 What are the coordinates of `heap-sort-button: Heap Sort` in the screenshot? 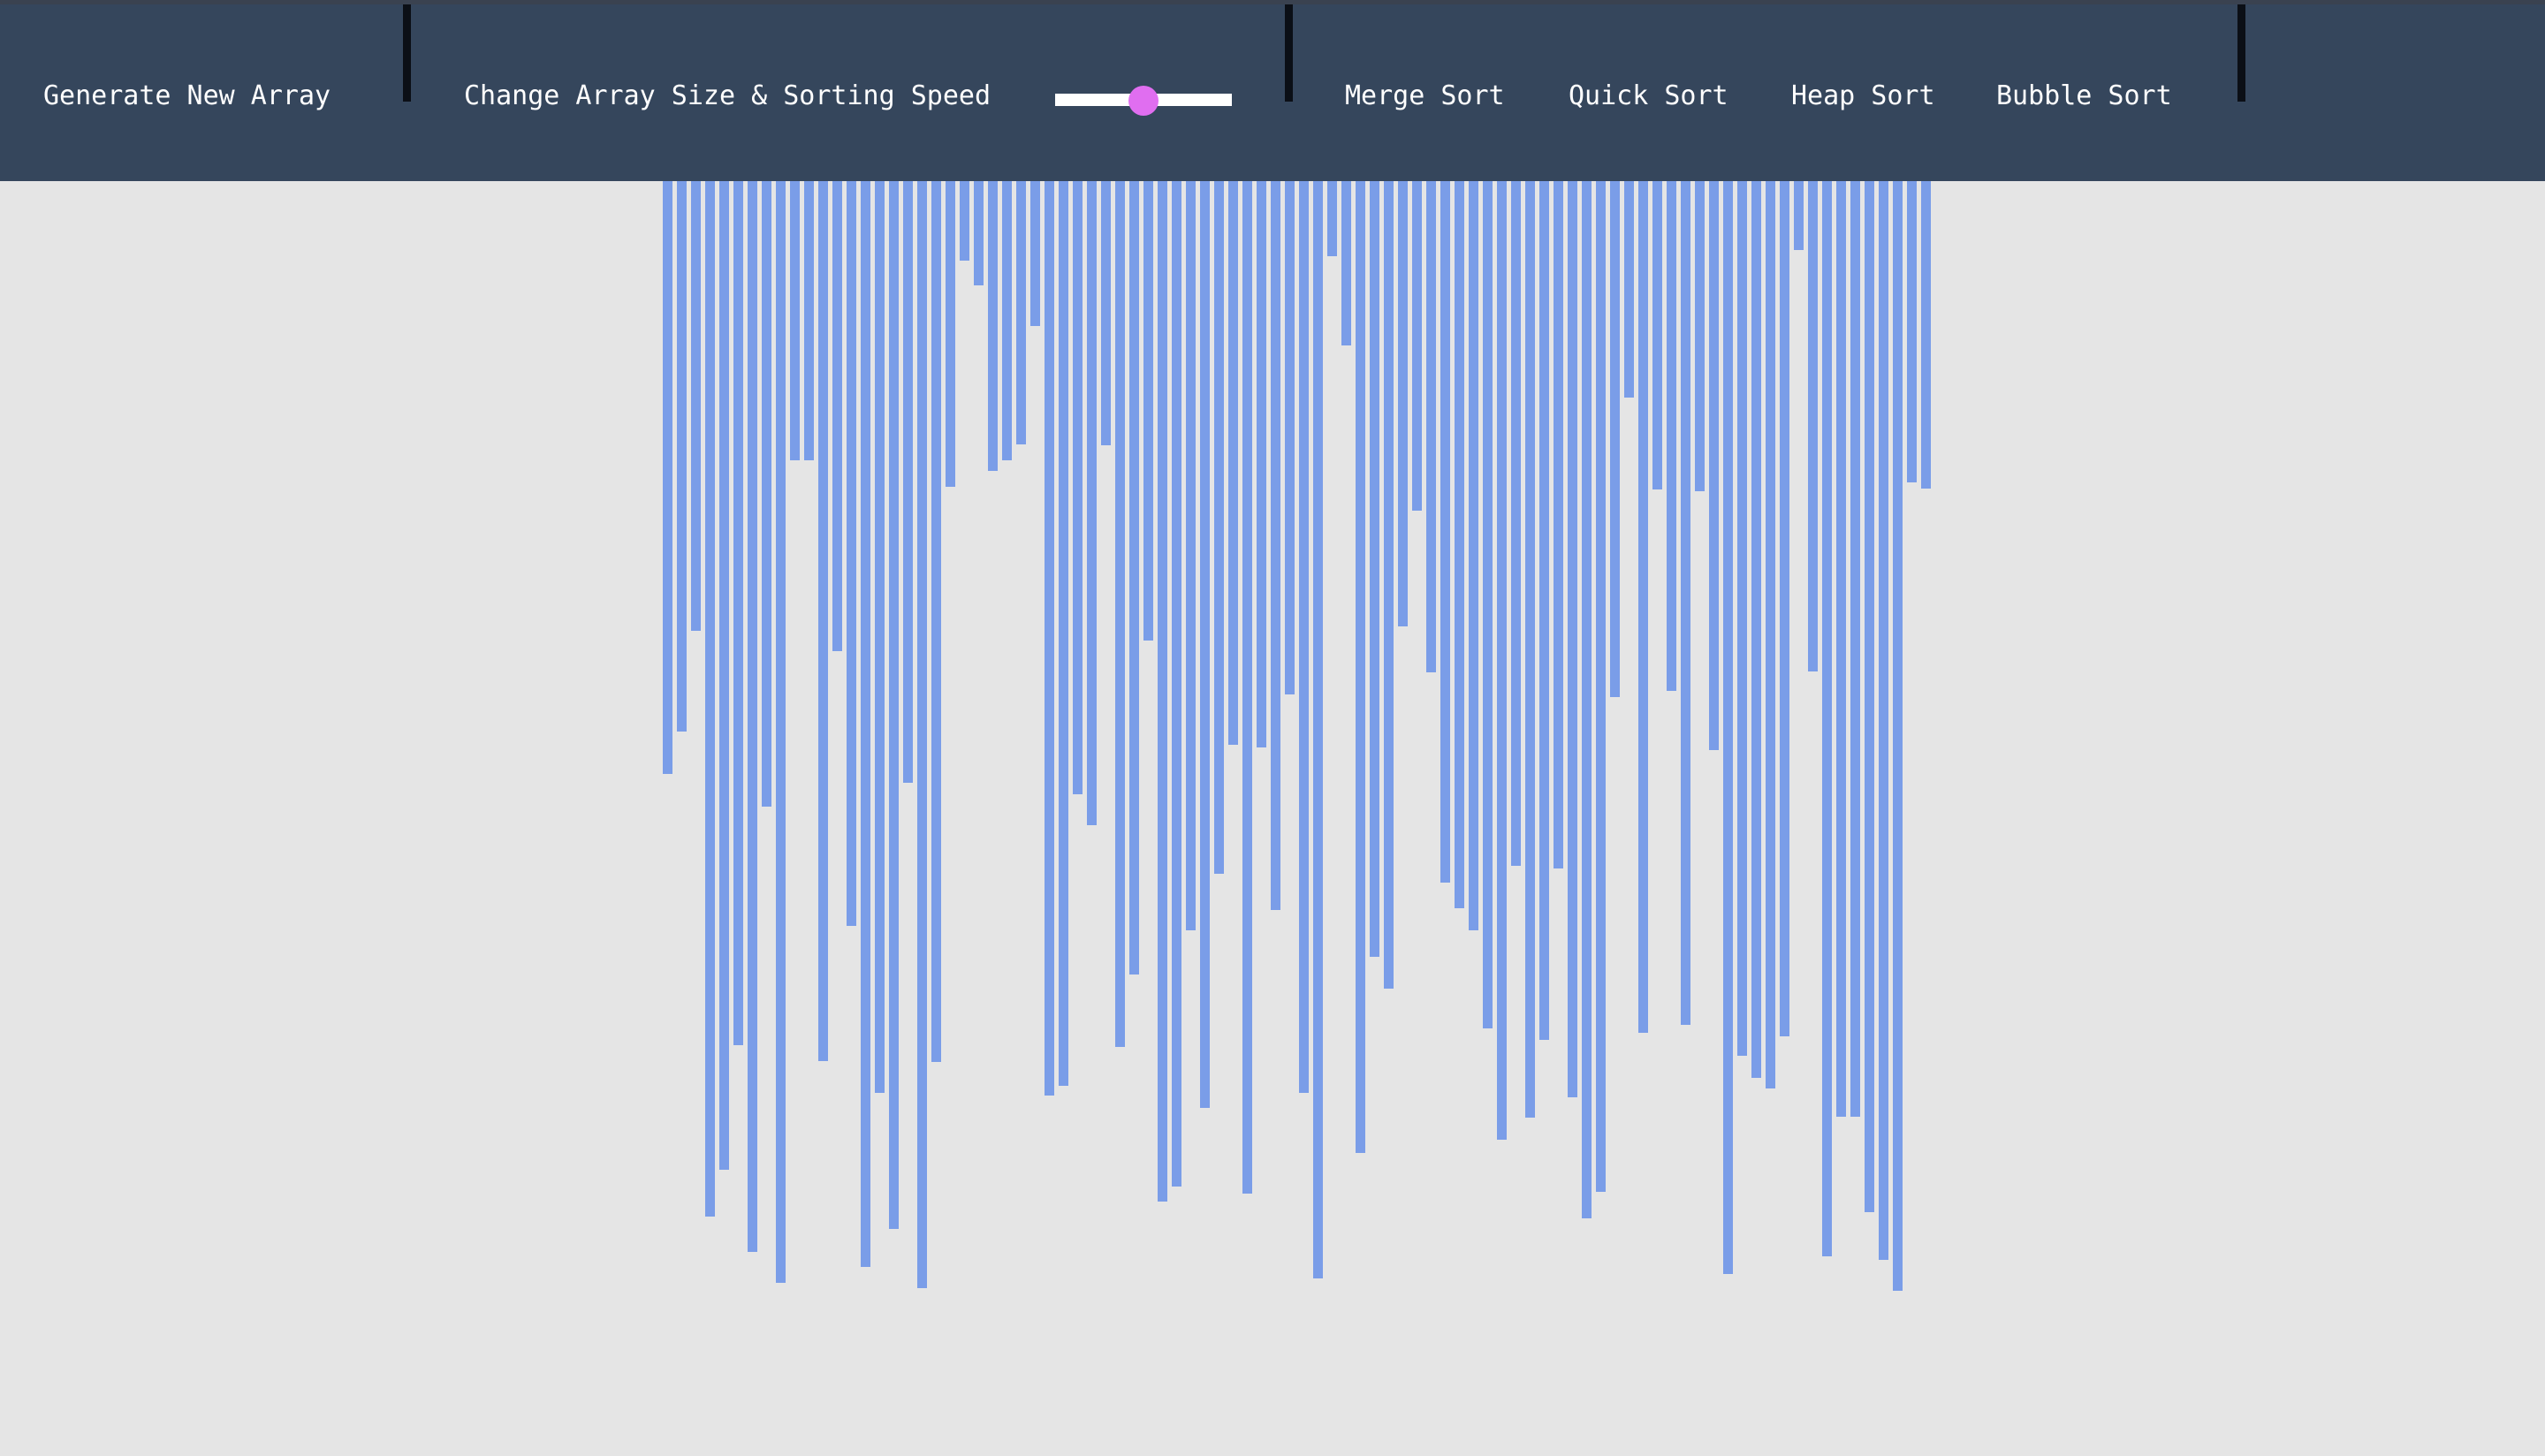 It's located at (1863, 95).